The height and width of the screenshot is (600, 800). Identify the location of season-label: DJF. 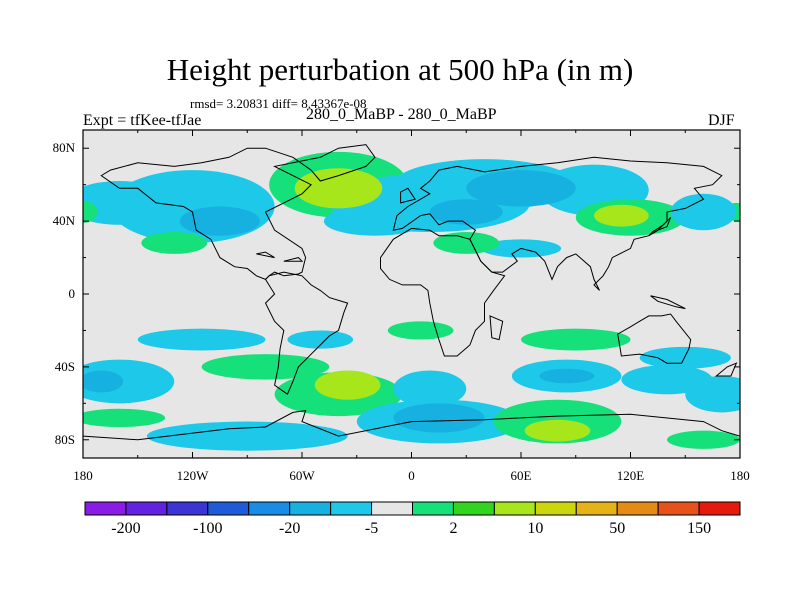
(721, 120).